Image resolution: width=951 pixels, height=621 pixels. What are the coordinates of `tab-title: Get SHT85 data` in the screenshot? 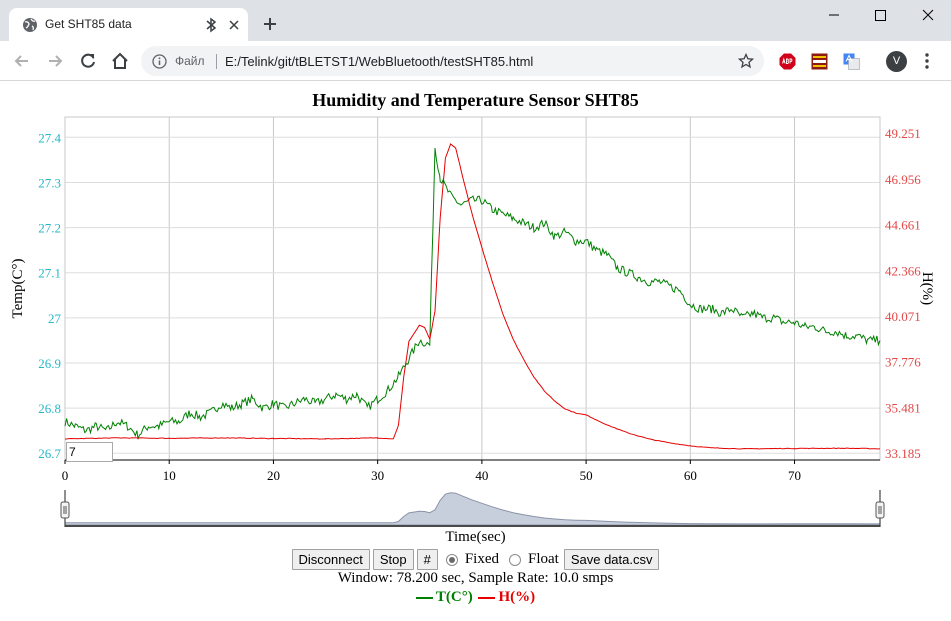 It's located at (88, 24).